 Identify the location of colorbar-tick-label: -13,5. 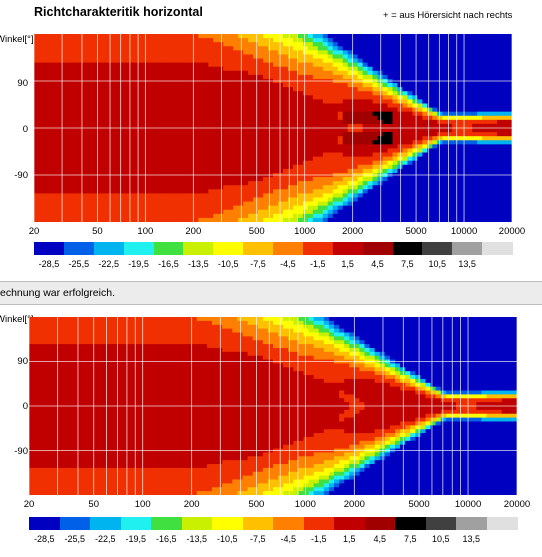
(198, 264).